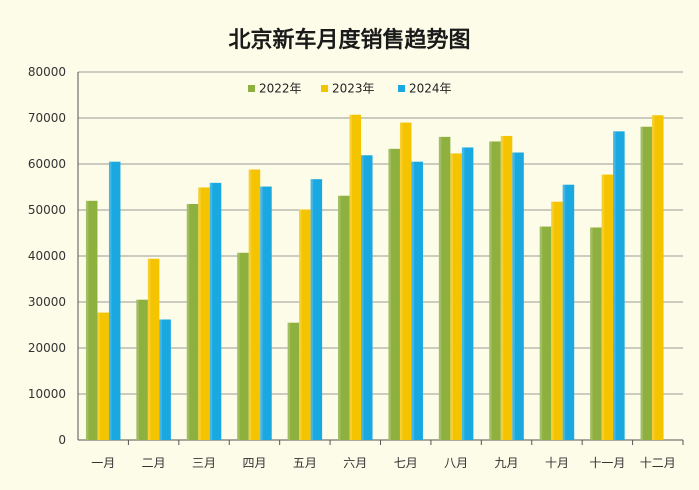 The image size is (699, 490). I want to click on y-tick-label: 60000, so click(47, 164).